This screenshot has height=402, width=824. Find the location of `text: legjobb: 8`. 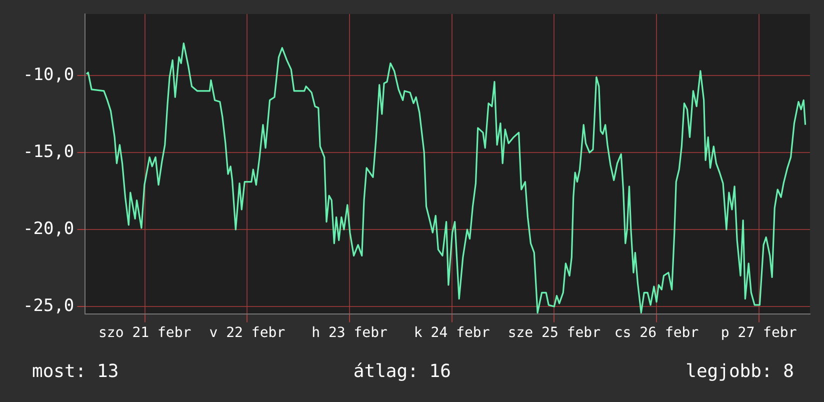

text: legjobb: 8 is located at coordinates (740, 371).